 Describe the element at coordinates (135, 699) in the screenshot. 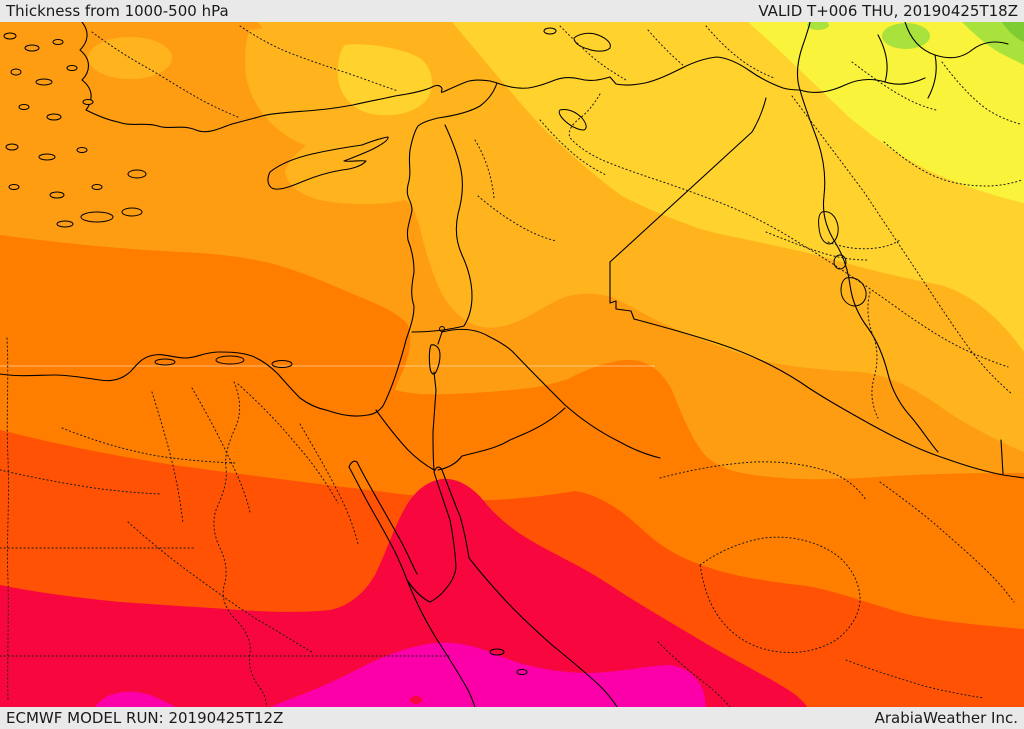

I see `band-magenta-corner` at that location.